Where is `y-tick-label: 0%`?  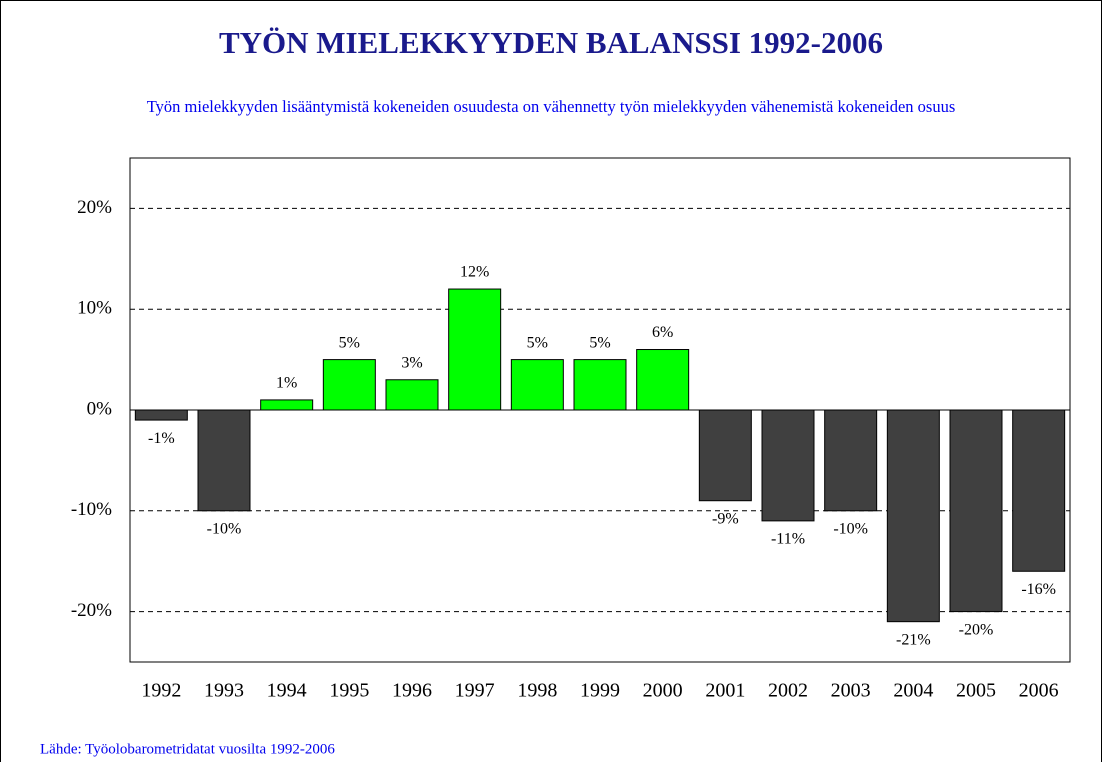
y-tick-label: 0% is located at coordinates (100, 408).